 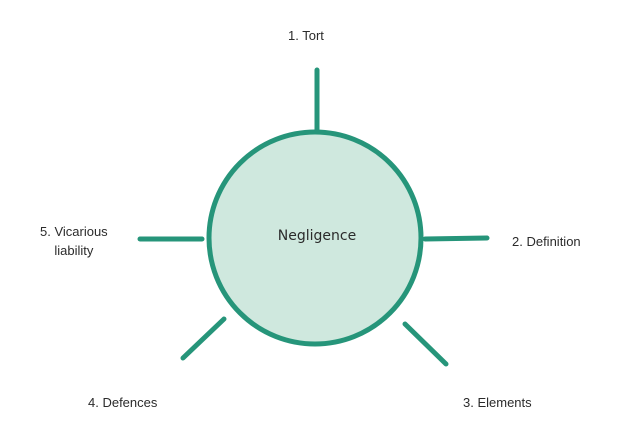 What do you see at coordinates (74, 241) in the screenshot?
I see `label-vicarious-liability: 5. Vicarious liability` at bounding box center [74, 241].